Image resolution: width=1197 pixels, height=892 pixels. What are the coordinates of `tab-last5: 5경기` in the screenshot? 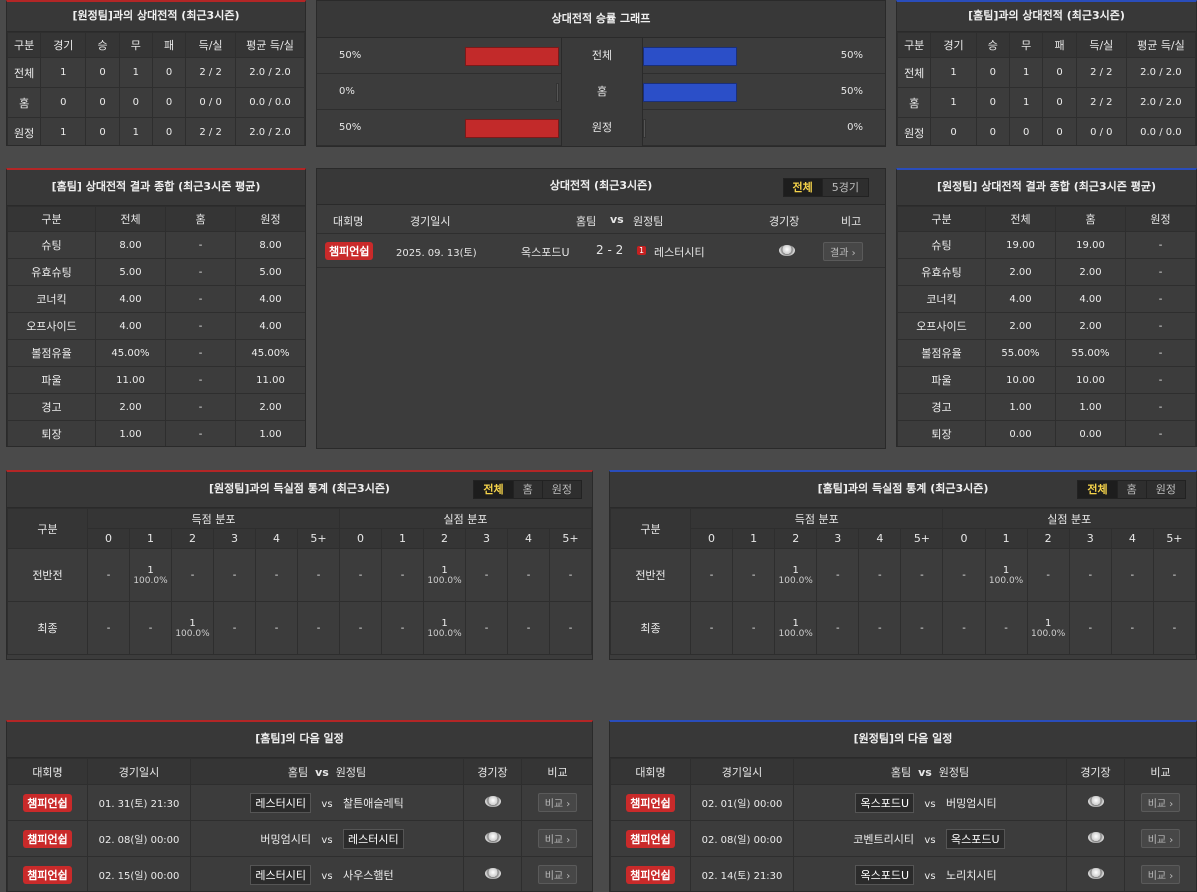 It's located at (844, 187).